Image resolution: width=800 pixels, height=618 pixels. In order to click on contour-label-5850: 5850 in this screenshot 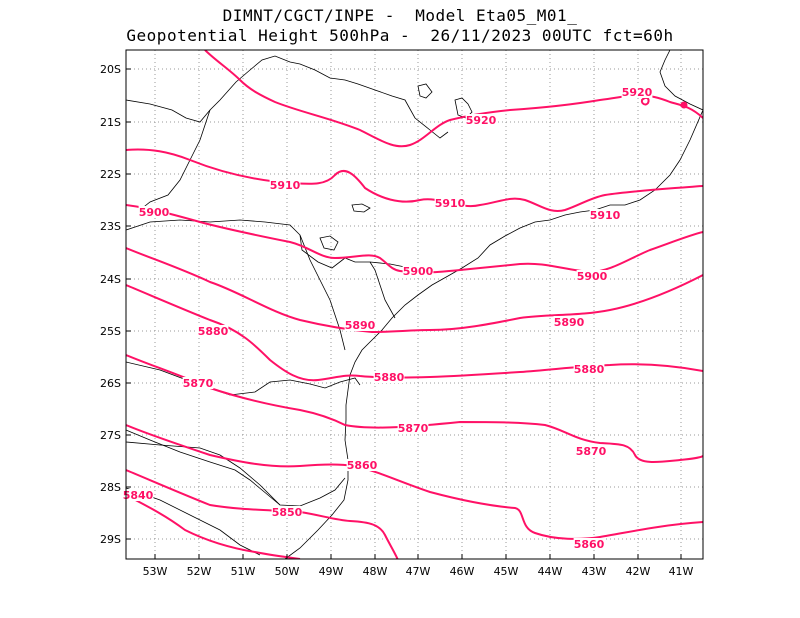, I will do `click(287, 512)`.